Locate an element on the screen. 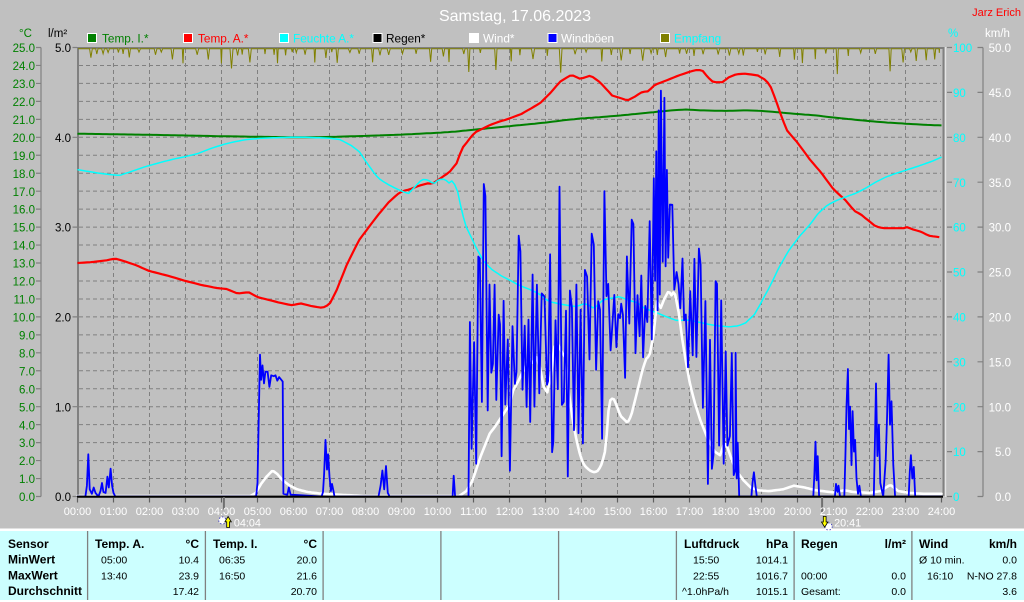  svg-text: 16:00 is located at coordinates (654, 512).